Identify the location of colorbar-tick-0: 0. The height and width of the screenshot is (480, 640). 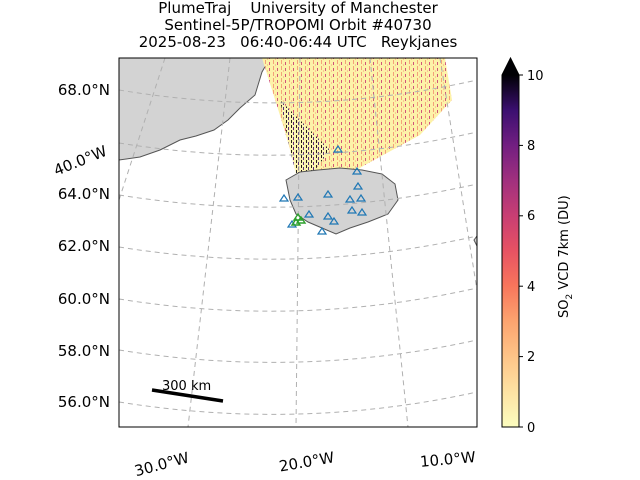
(531, 428).